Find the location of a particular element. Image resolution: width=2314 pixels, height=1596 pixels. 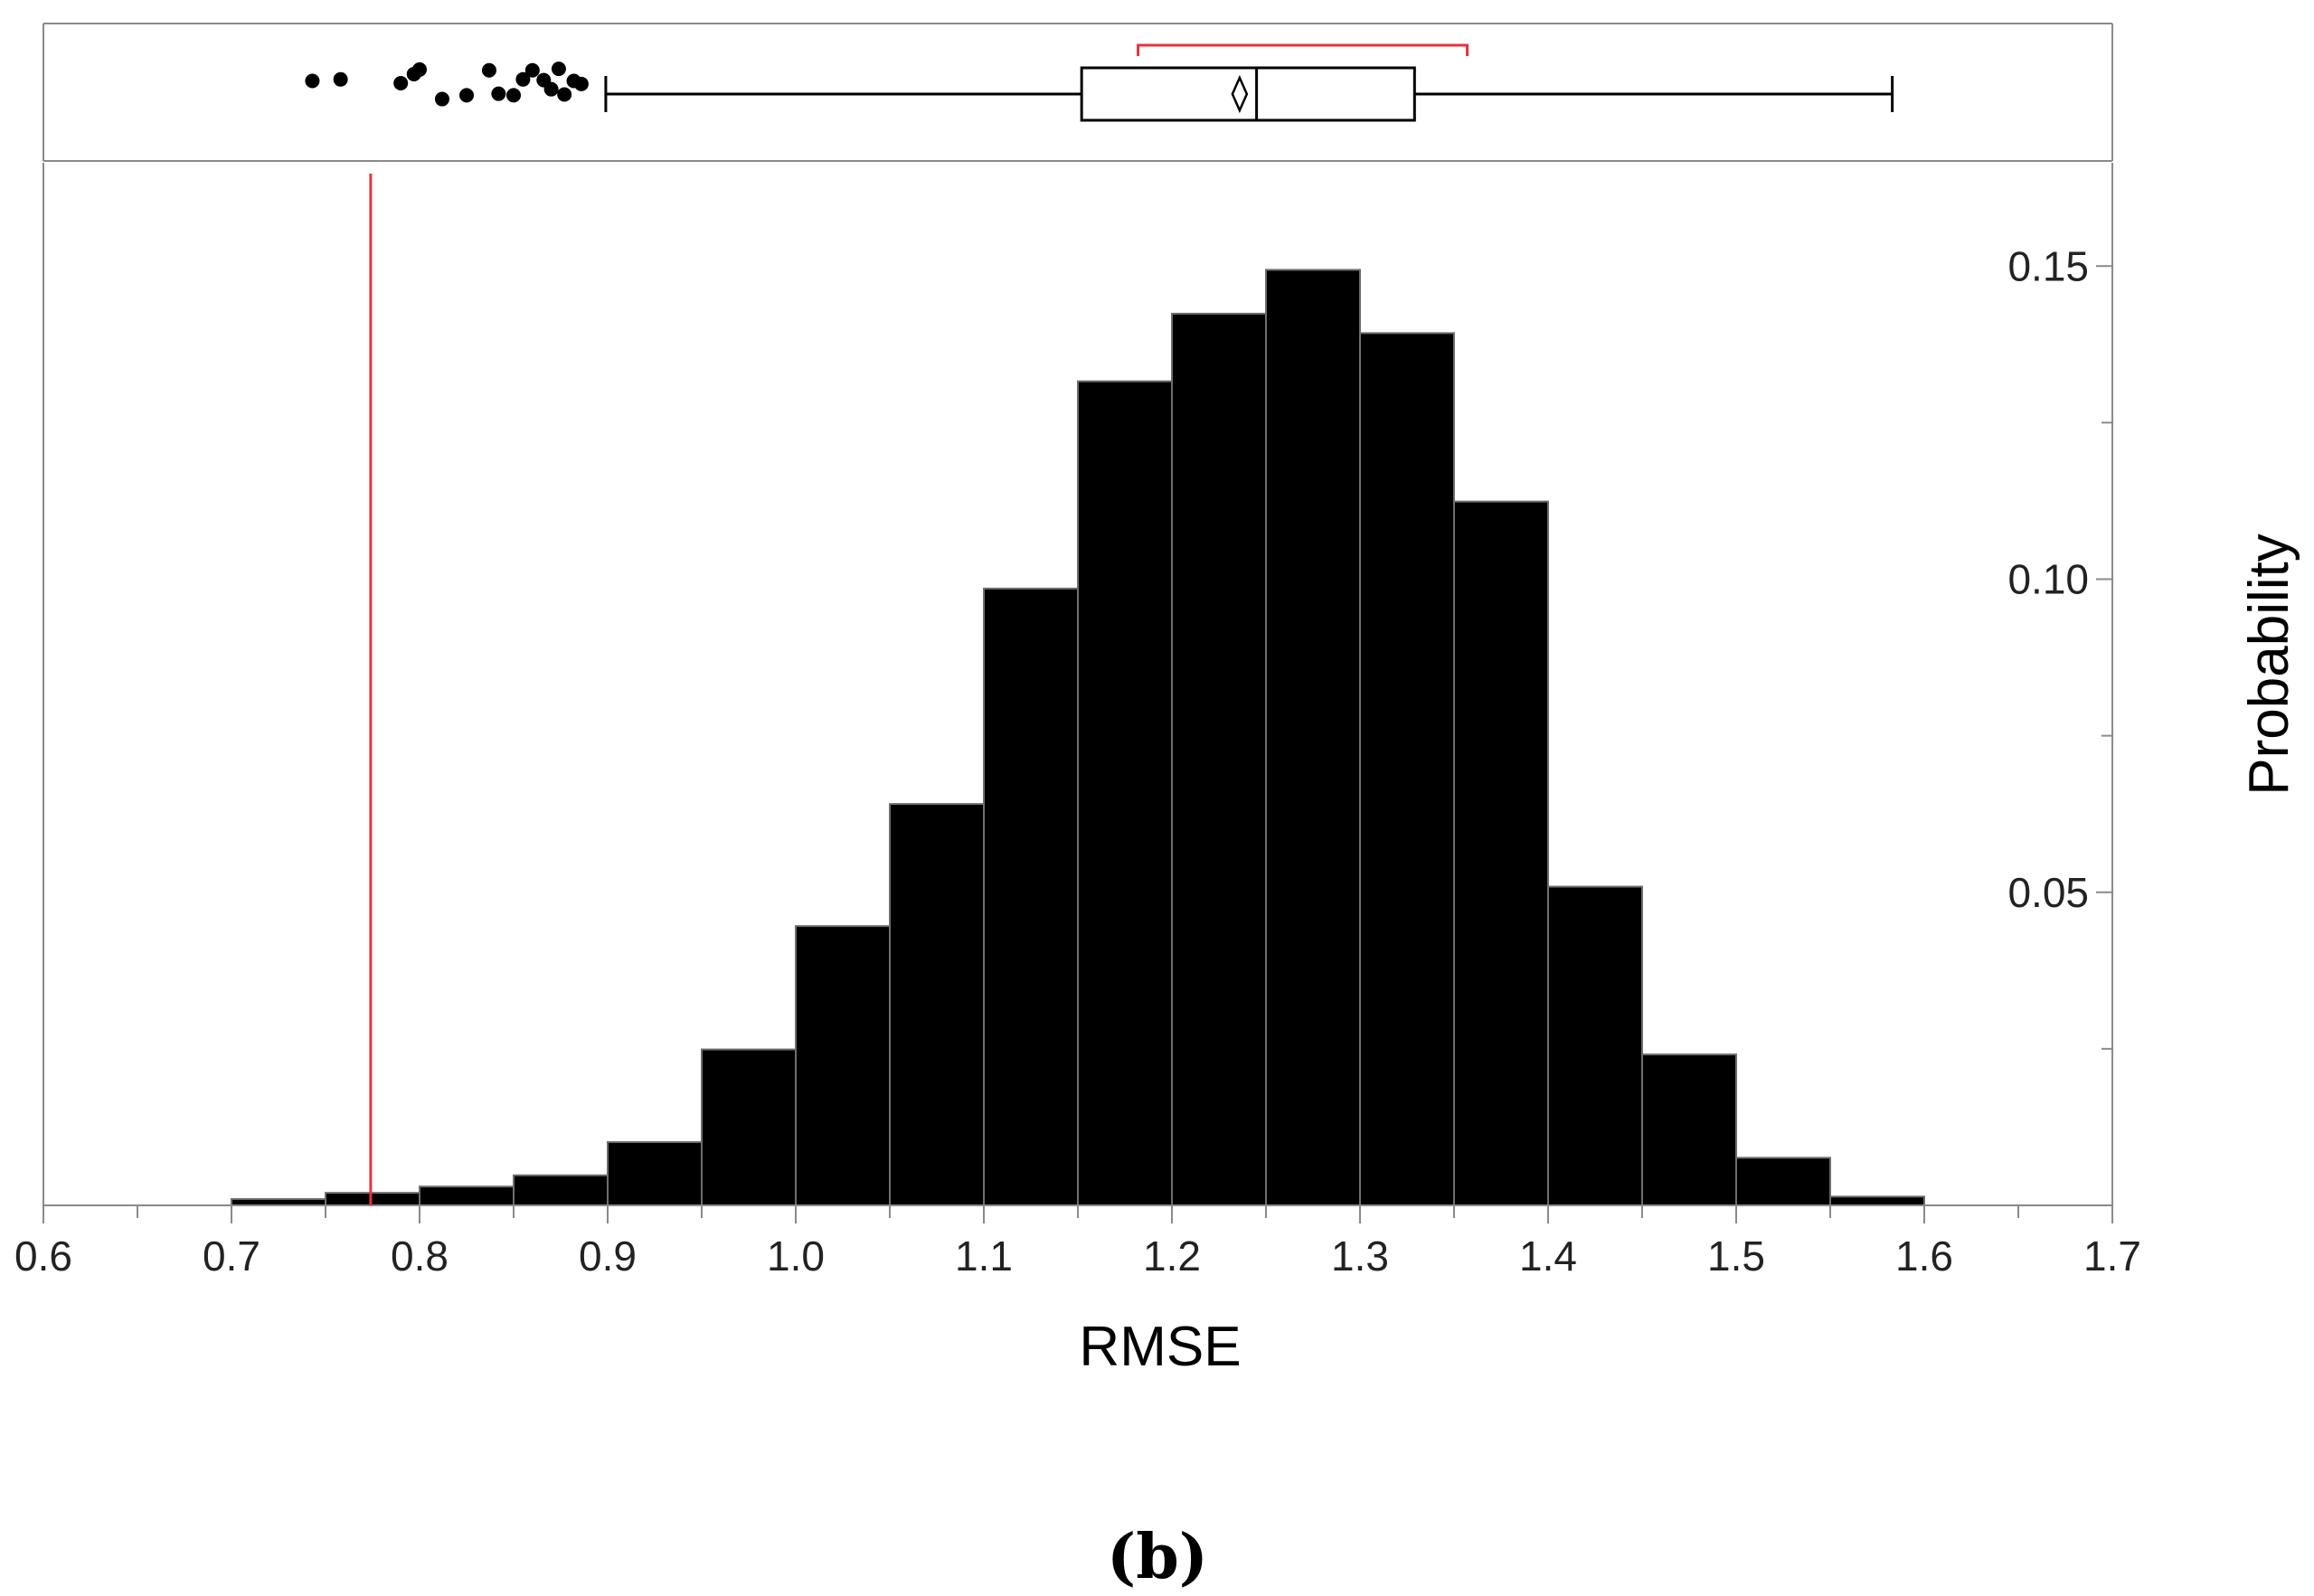

panel-label: (b) is located at coordinates (1158, 1557).